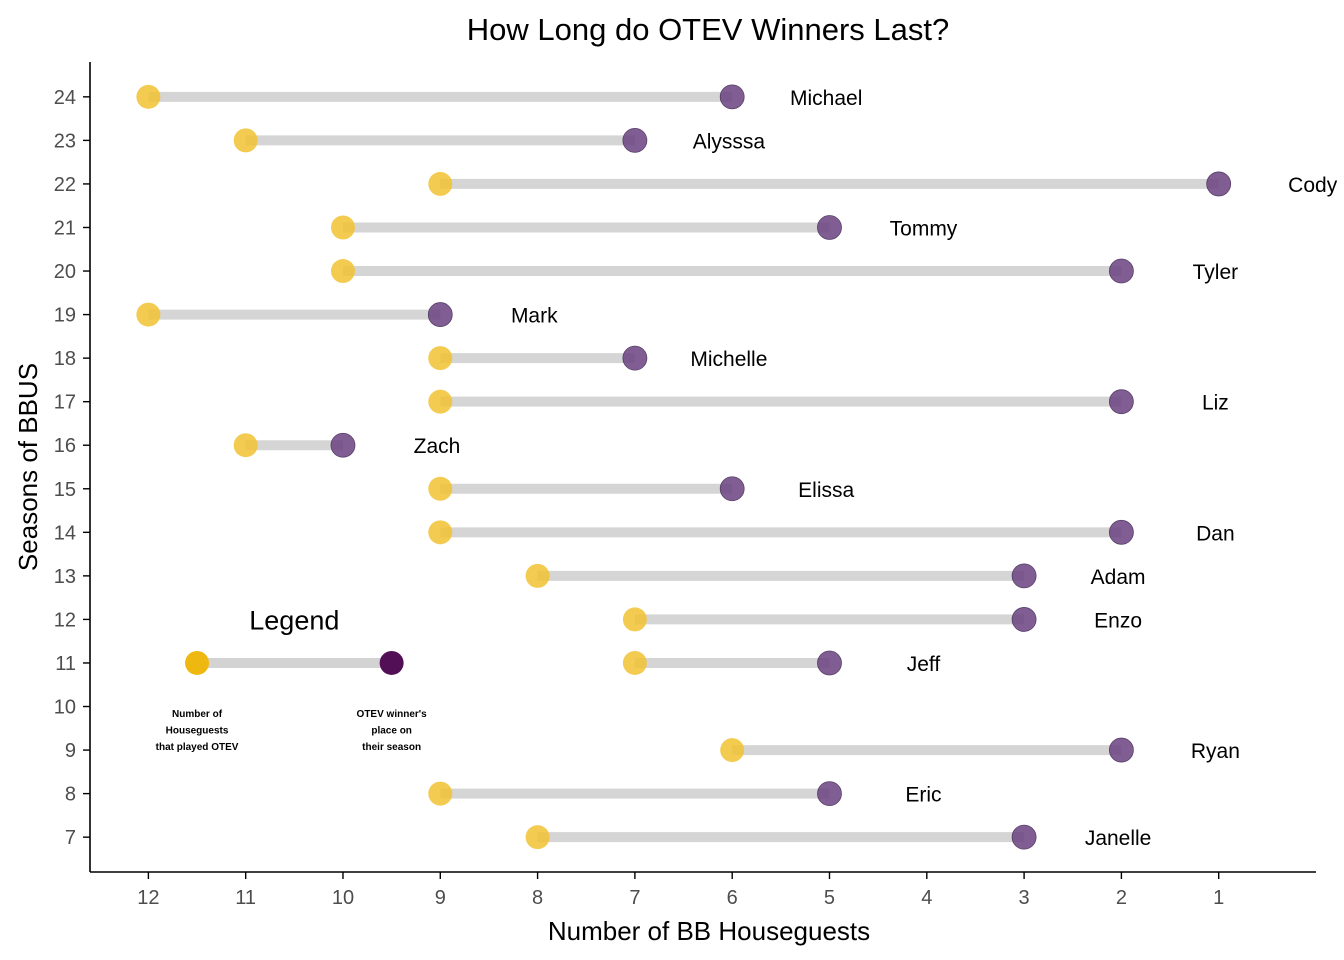 This screenshot has height=960, width=1344. Describe the element at coordinates (923, 795) in the screenshot. I see `winner-name-label: Eric` at that location.